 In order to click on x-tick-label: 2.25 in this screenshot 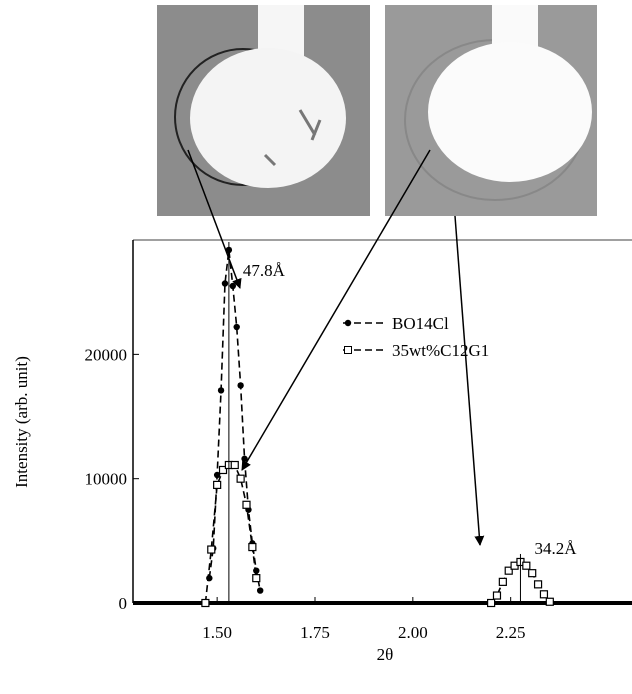, I will do `click(511, 632)`.